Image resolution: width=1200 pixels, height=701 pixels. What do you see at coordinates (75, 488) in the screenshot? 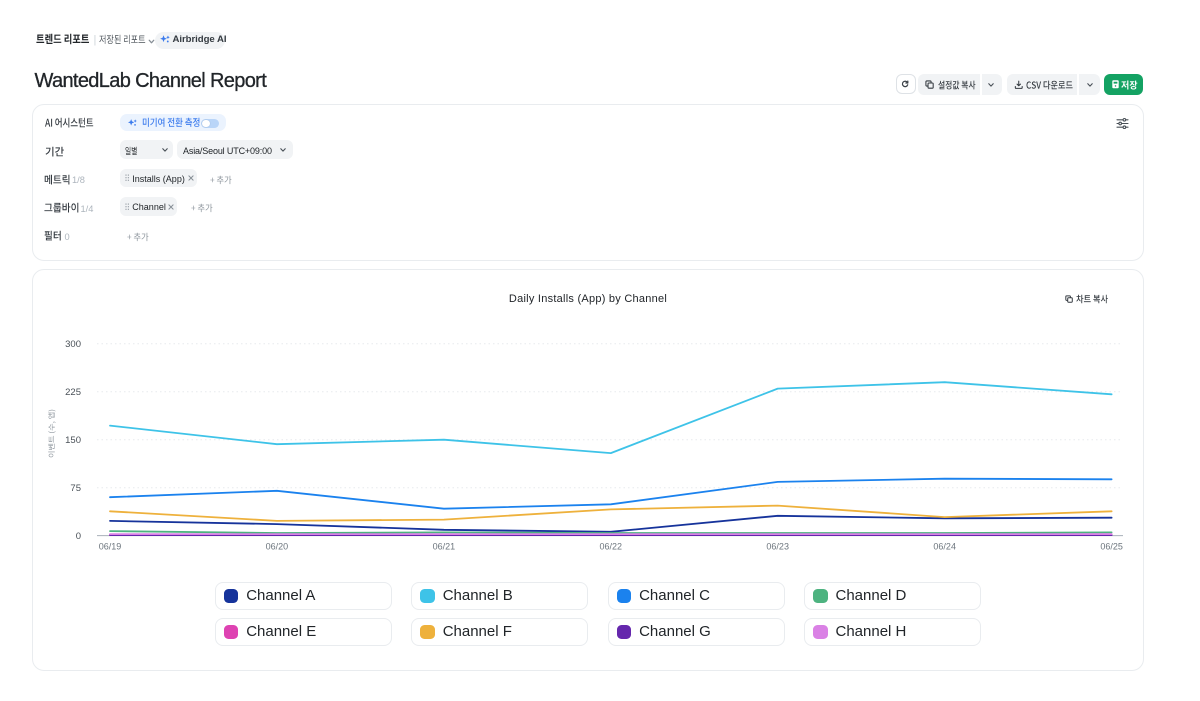
I see `svg-text: 75` at bounding box center [75, 488].